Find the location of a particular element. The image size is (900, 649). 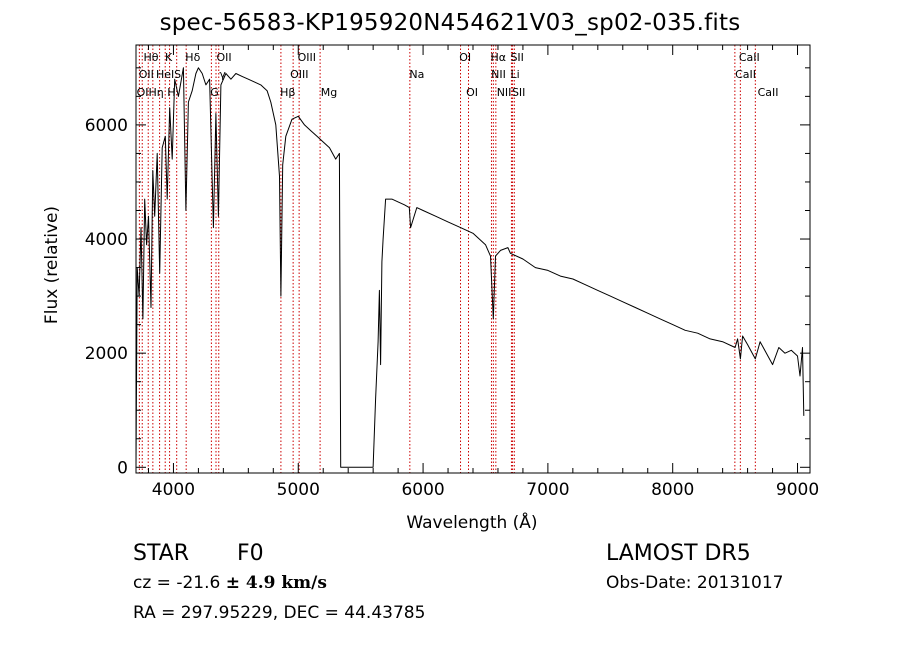

y-tick-label: 2000 is located at coordinates (106, 354).